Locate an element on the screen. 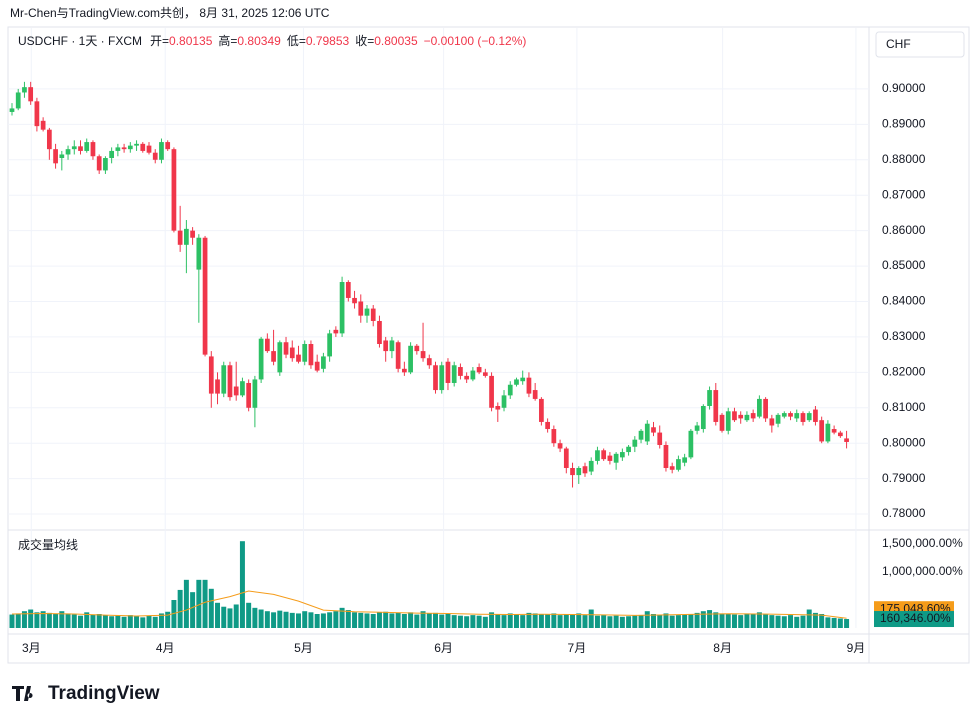  y-tick-label: 0.79000 is located at coordinates (904, 478).